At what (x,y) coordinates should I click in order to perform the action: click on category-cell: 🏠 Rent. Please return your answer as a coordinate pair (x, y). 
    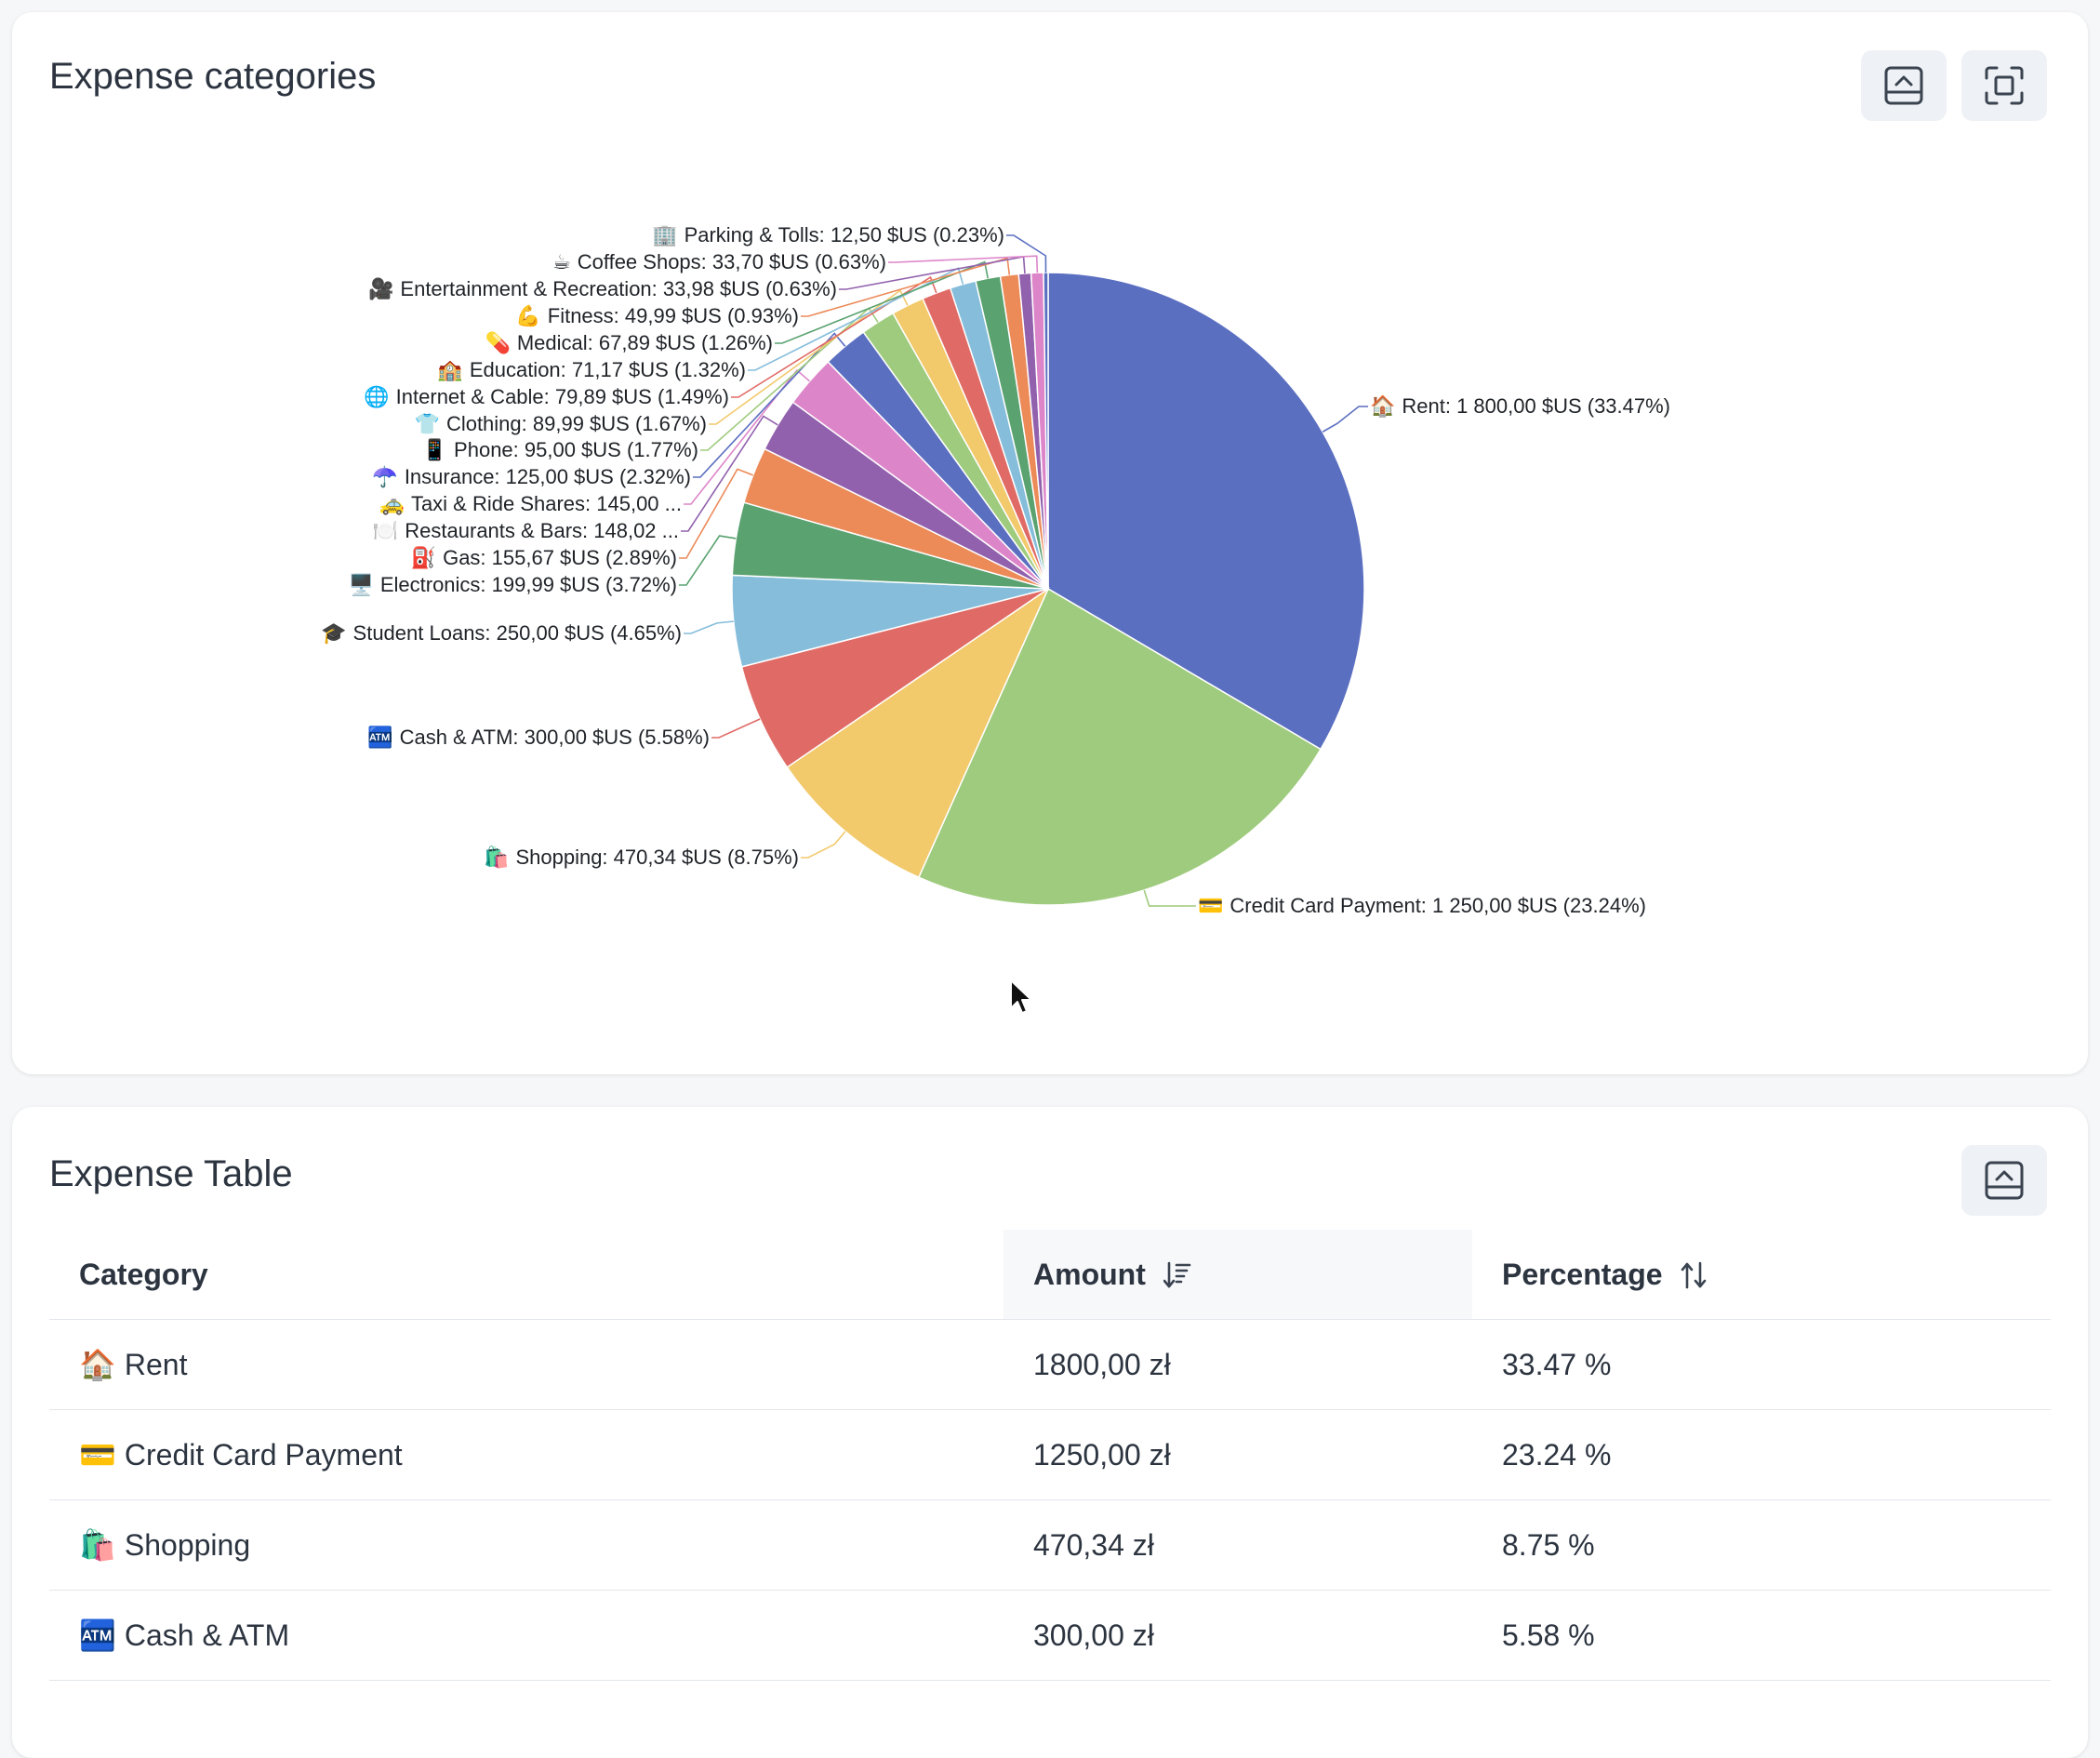
    Looking at the image, I should click on (526, 1364).